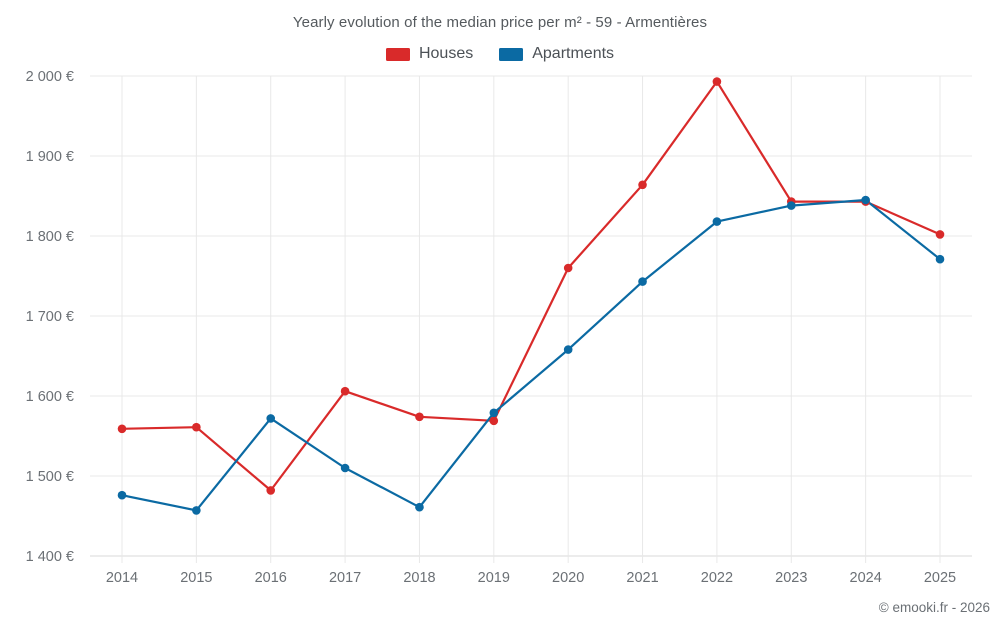 The width and height of the screenshot is (1000, 625). I want to click on chart-legend: Houses Apartments, so click(500, 54).